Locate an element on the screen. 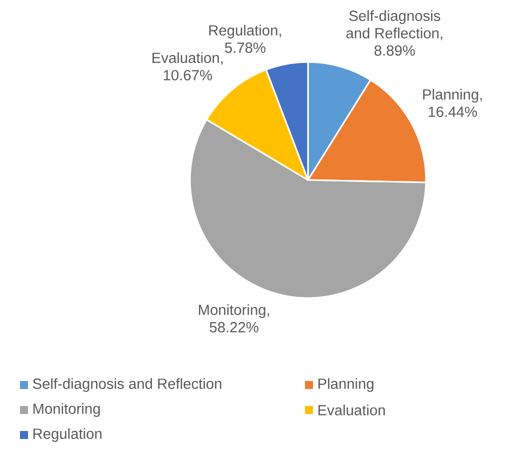 The height and width of the screenshot is (454, 528). legend-label: Evaluation is located at coordinates (351, 410).